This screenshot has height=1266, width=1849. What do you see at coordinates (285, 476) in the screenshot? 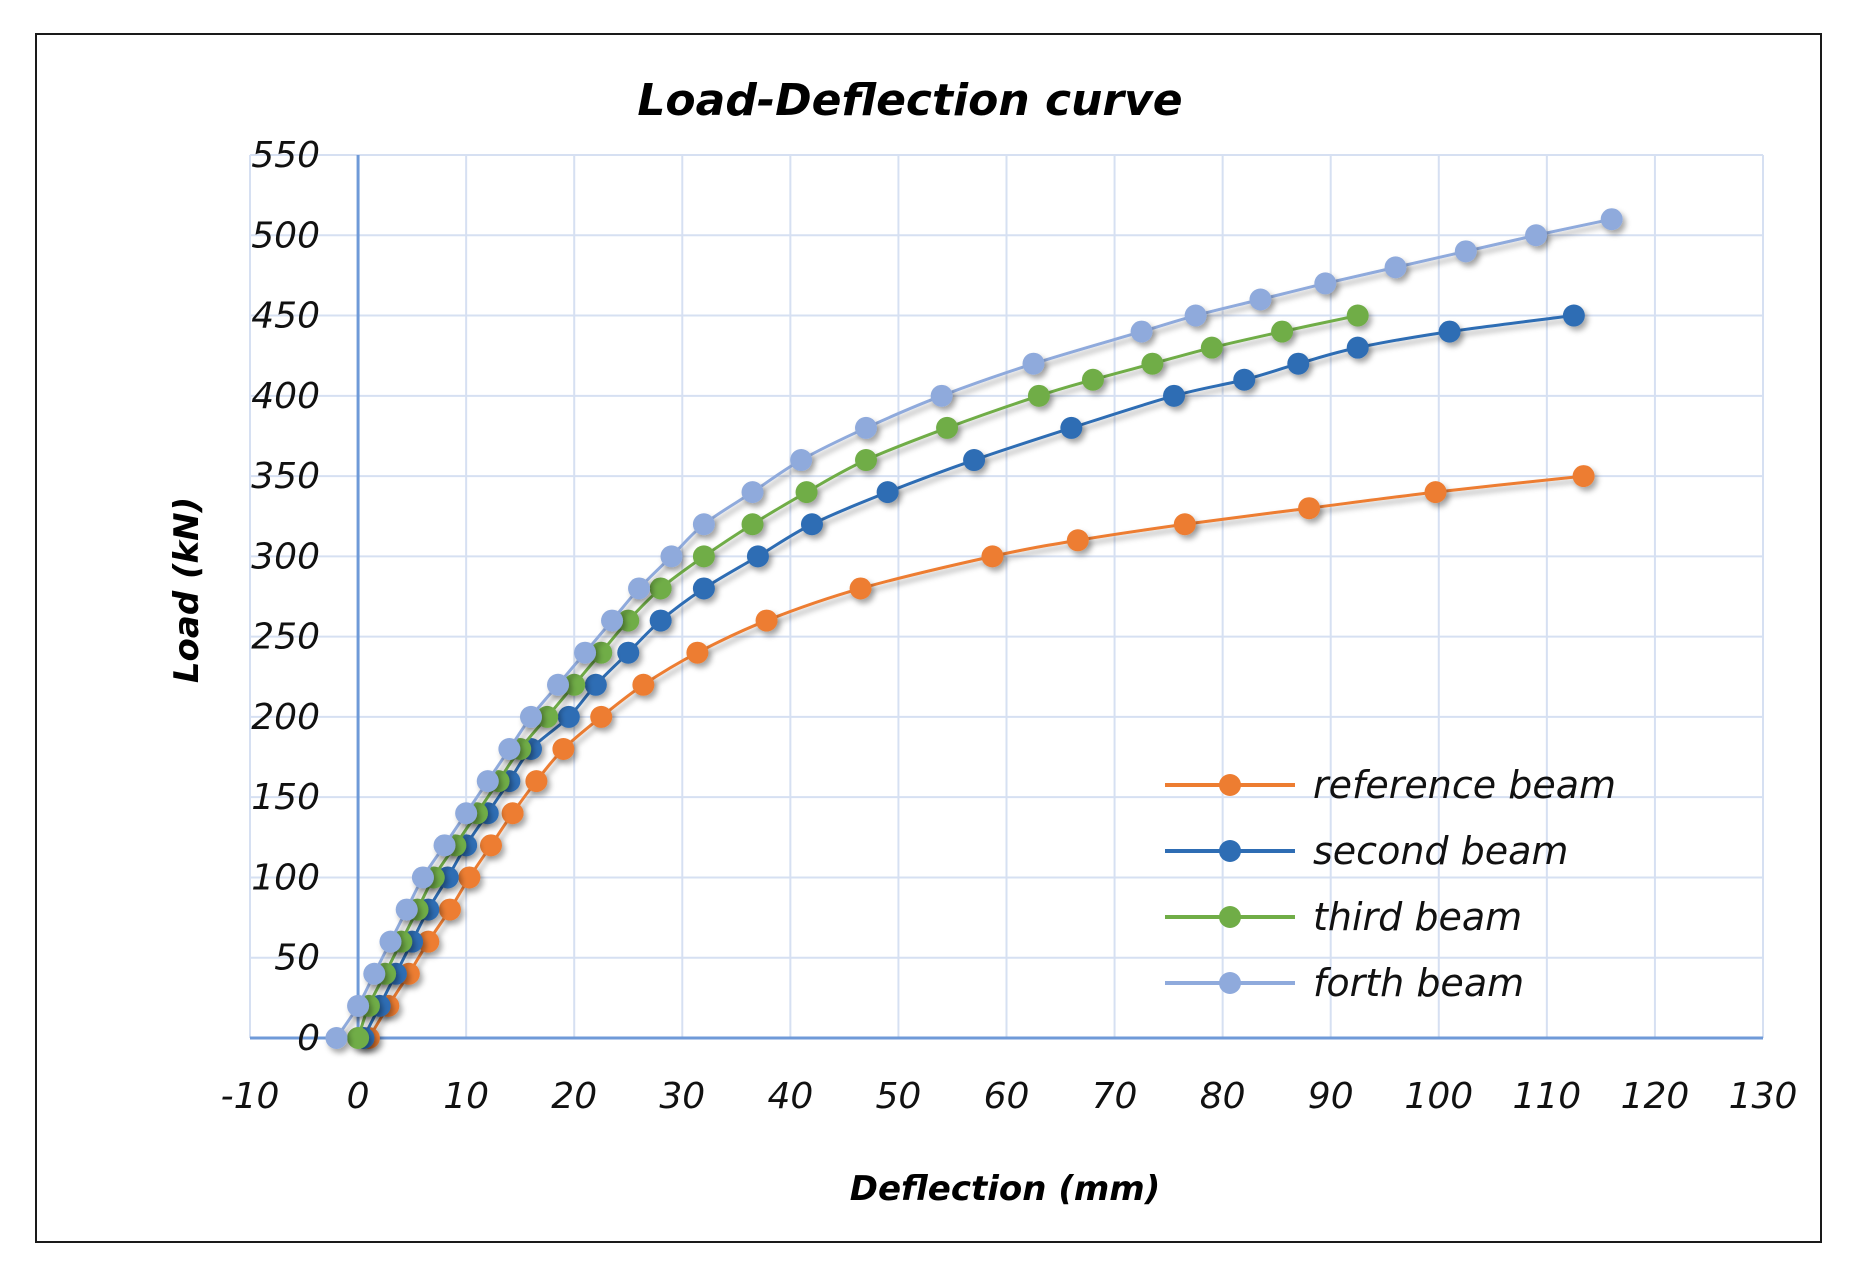
I see `y-tick-label: 350` at bounding box center [285, 476].